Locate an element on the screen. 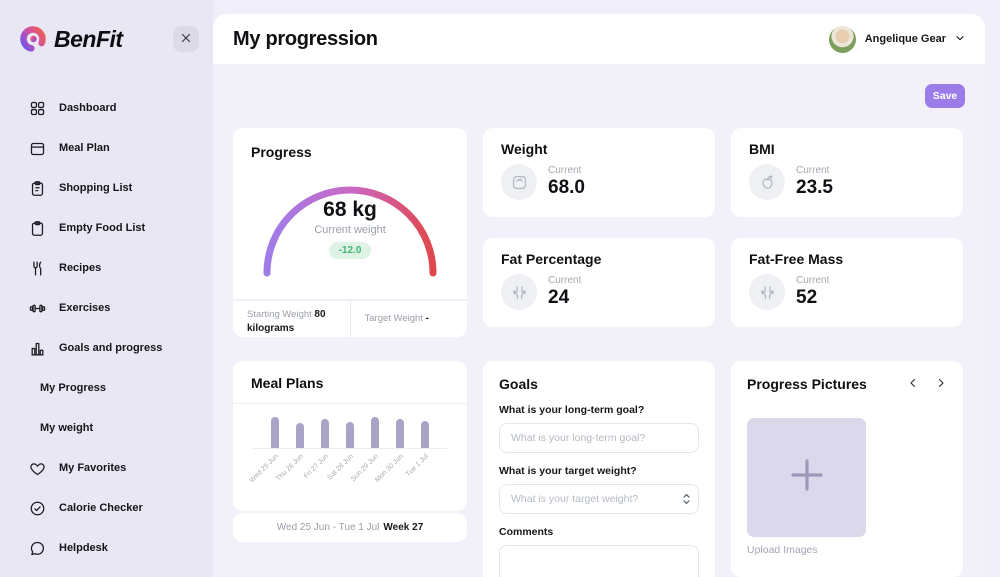  long-term-goal-label: What is your long-term goal? is located at coordinates (572, 410).